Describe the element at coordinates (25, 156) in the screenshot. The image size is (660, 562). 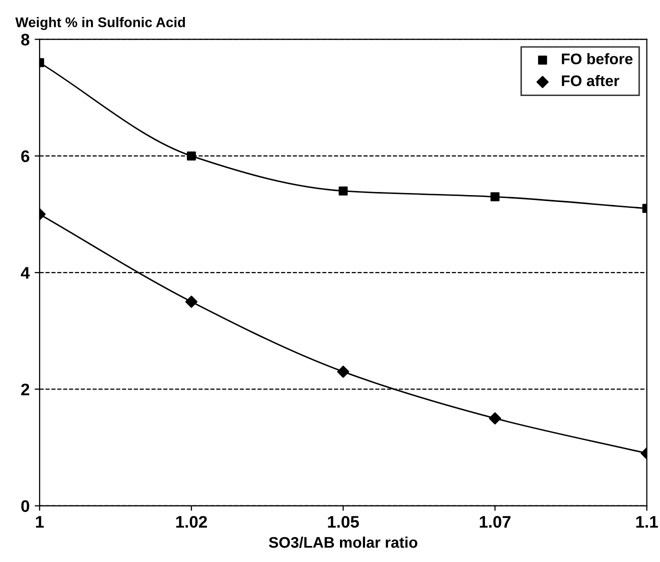
I see `y-tick-label: 6` at that location.